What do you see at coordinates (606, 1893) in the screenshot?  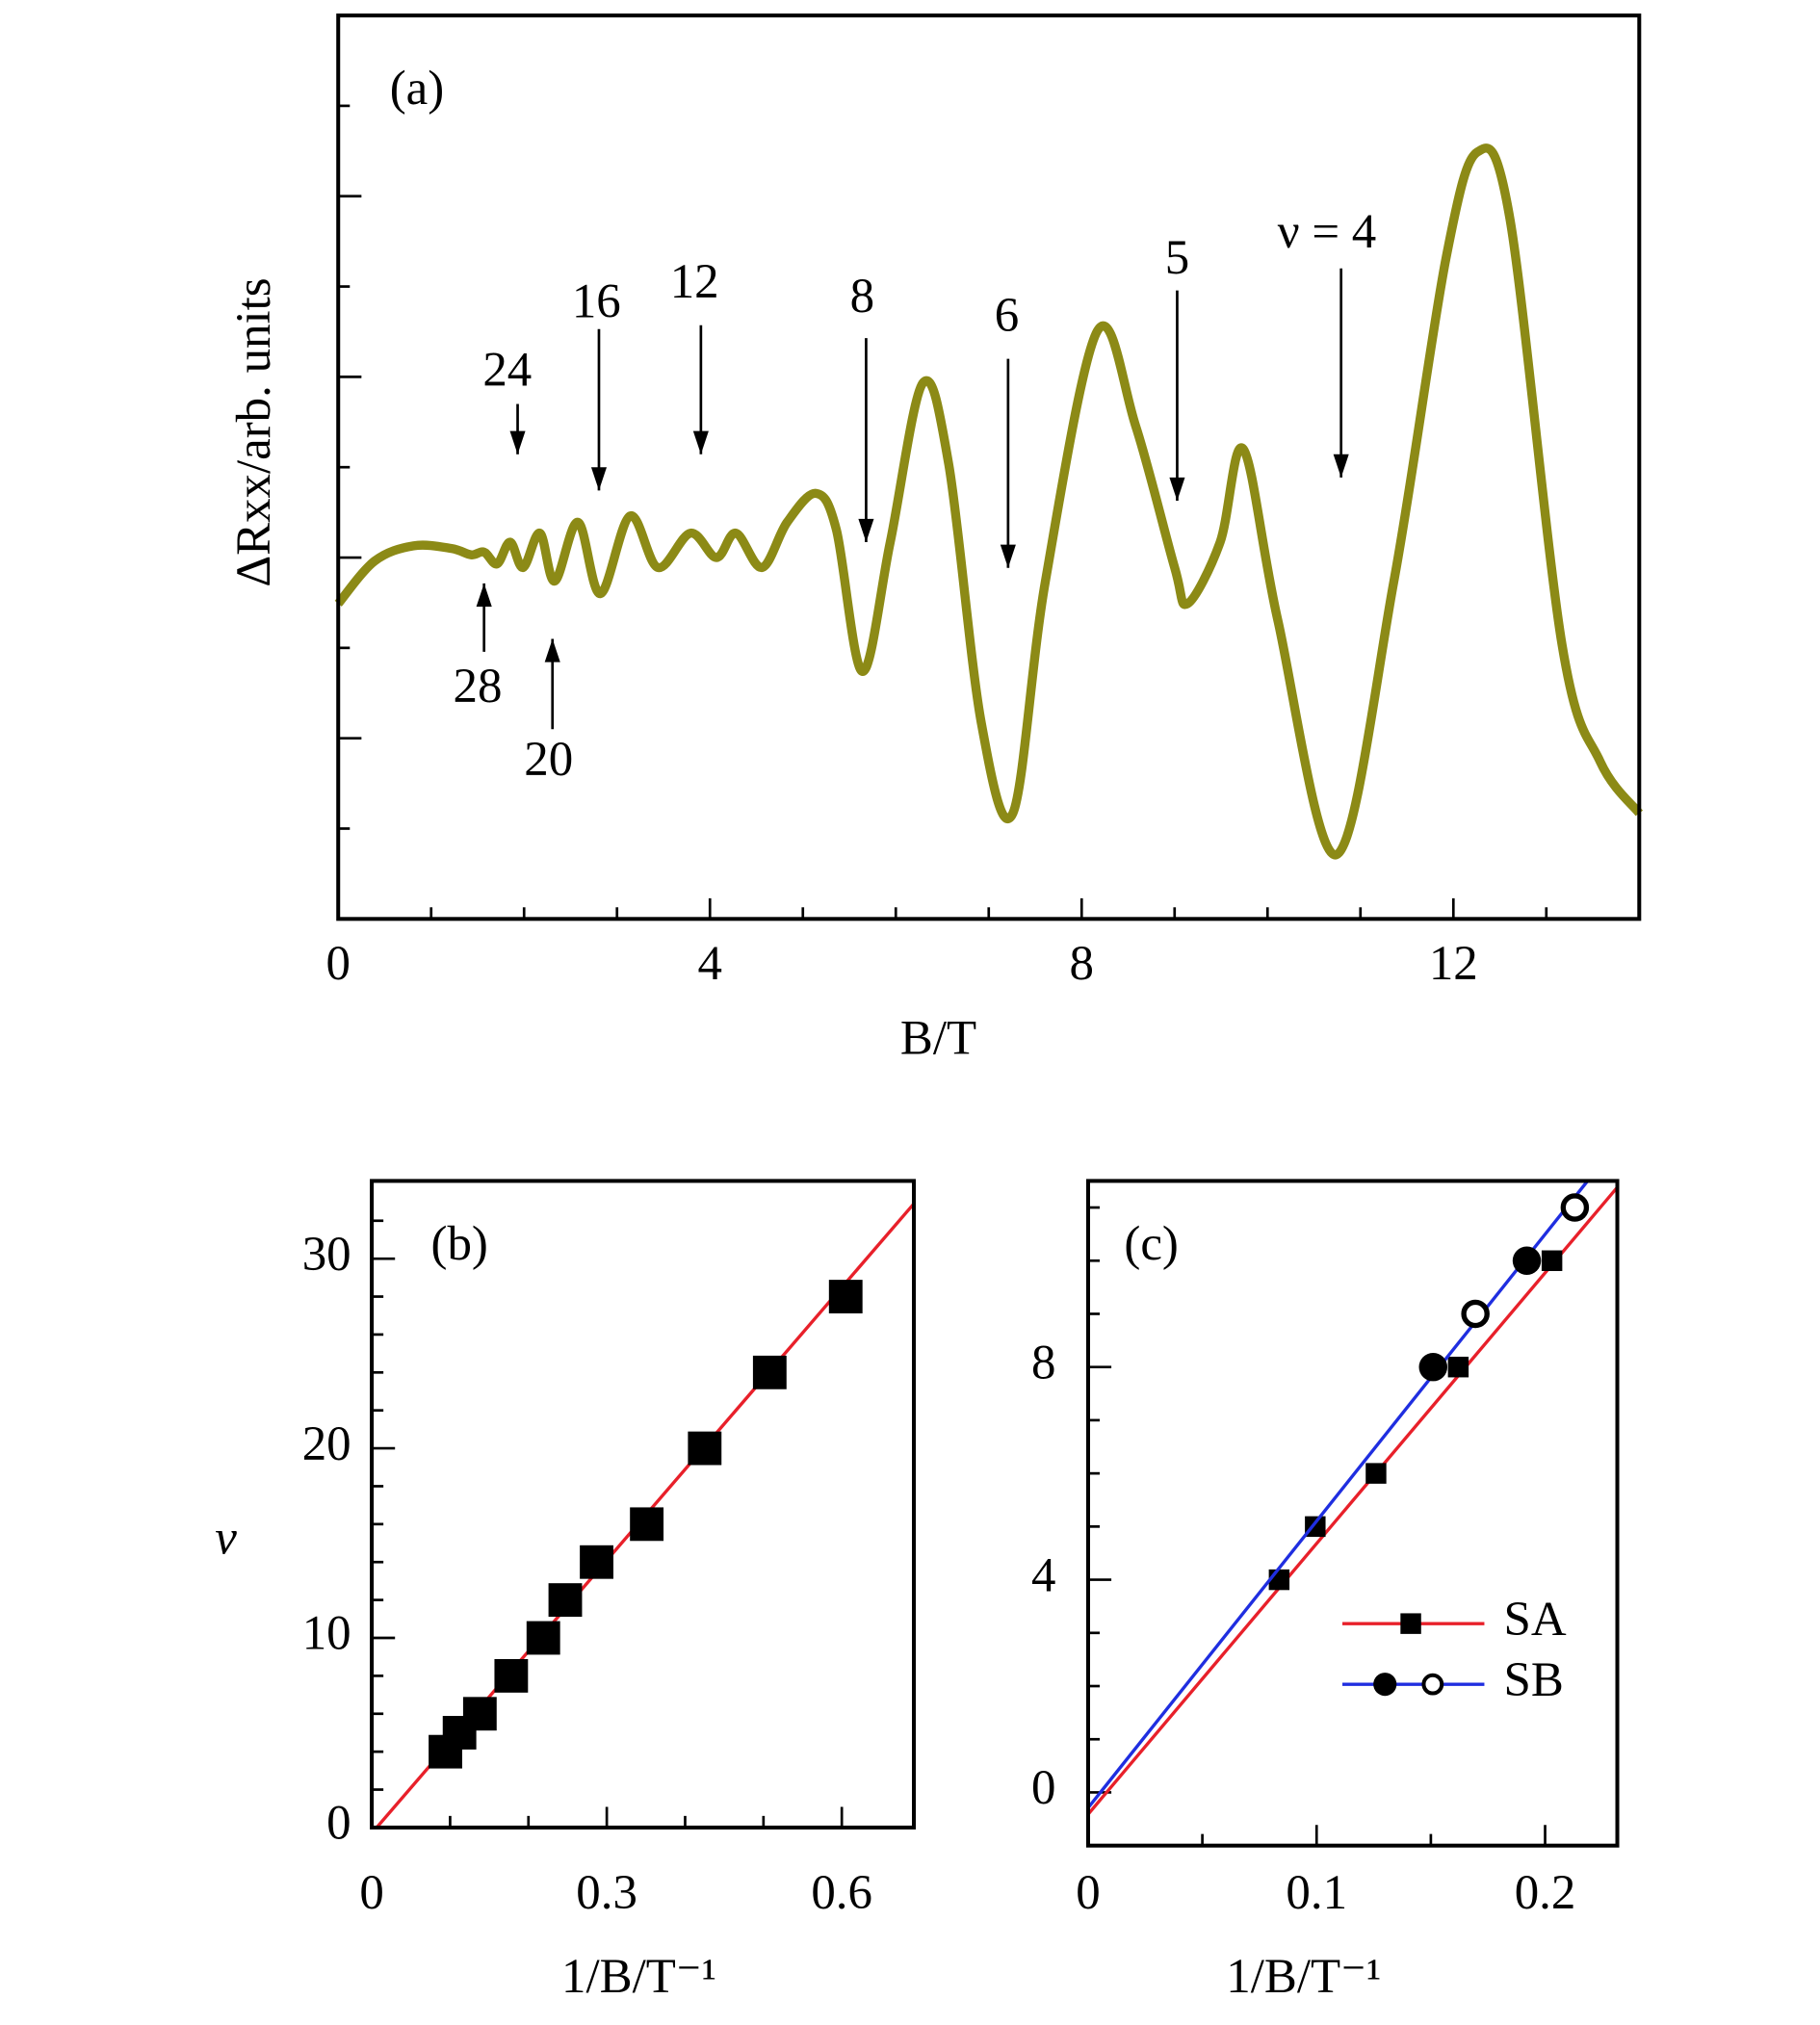 I see `x-tick-label: 0.3` at bounding box center [606, 1893].